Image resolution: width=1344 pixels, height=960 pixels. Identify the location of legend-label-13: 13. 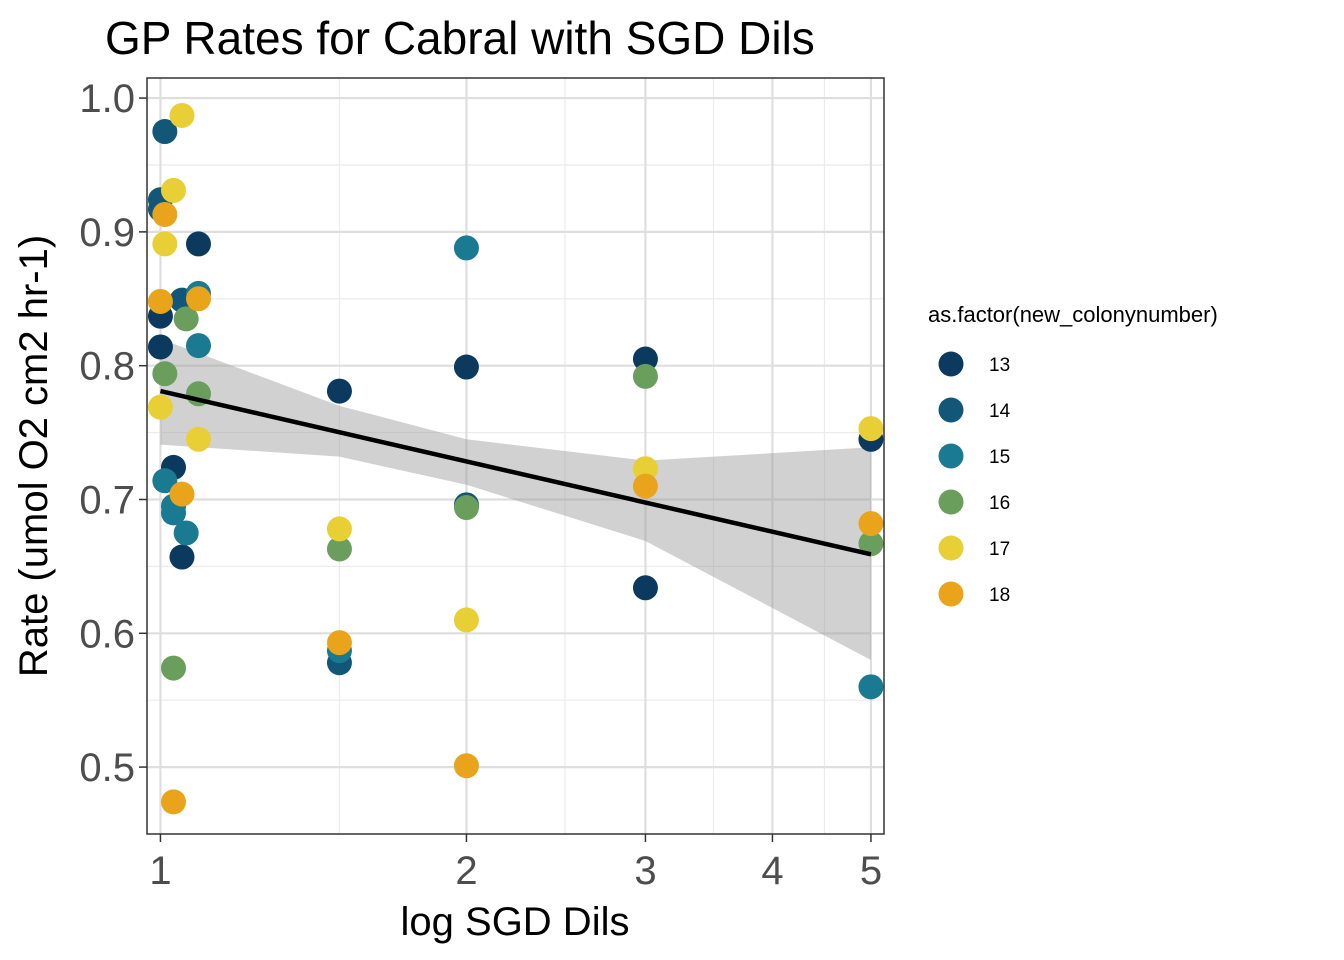
(999, 365).